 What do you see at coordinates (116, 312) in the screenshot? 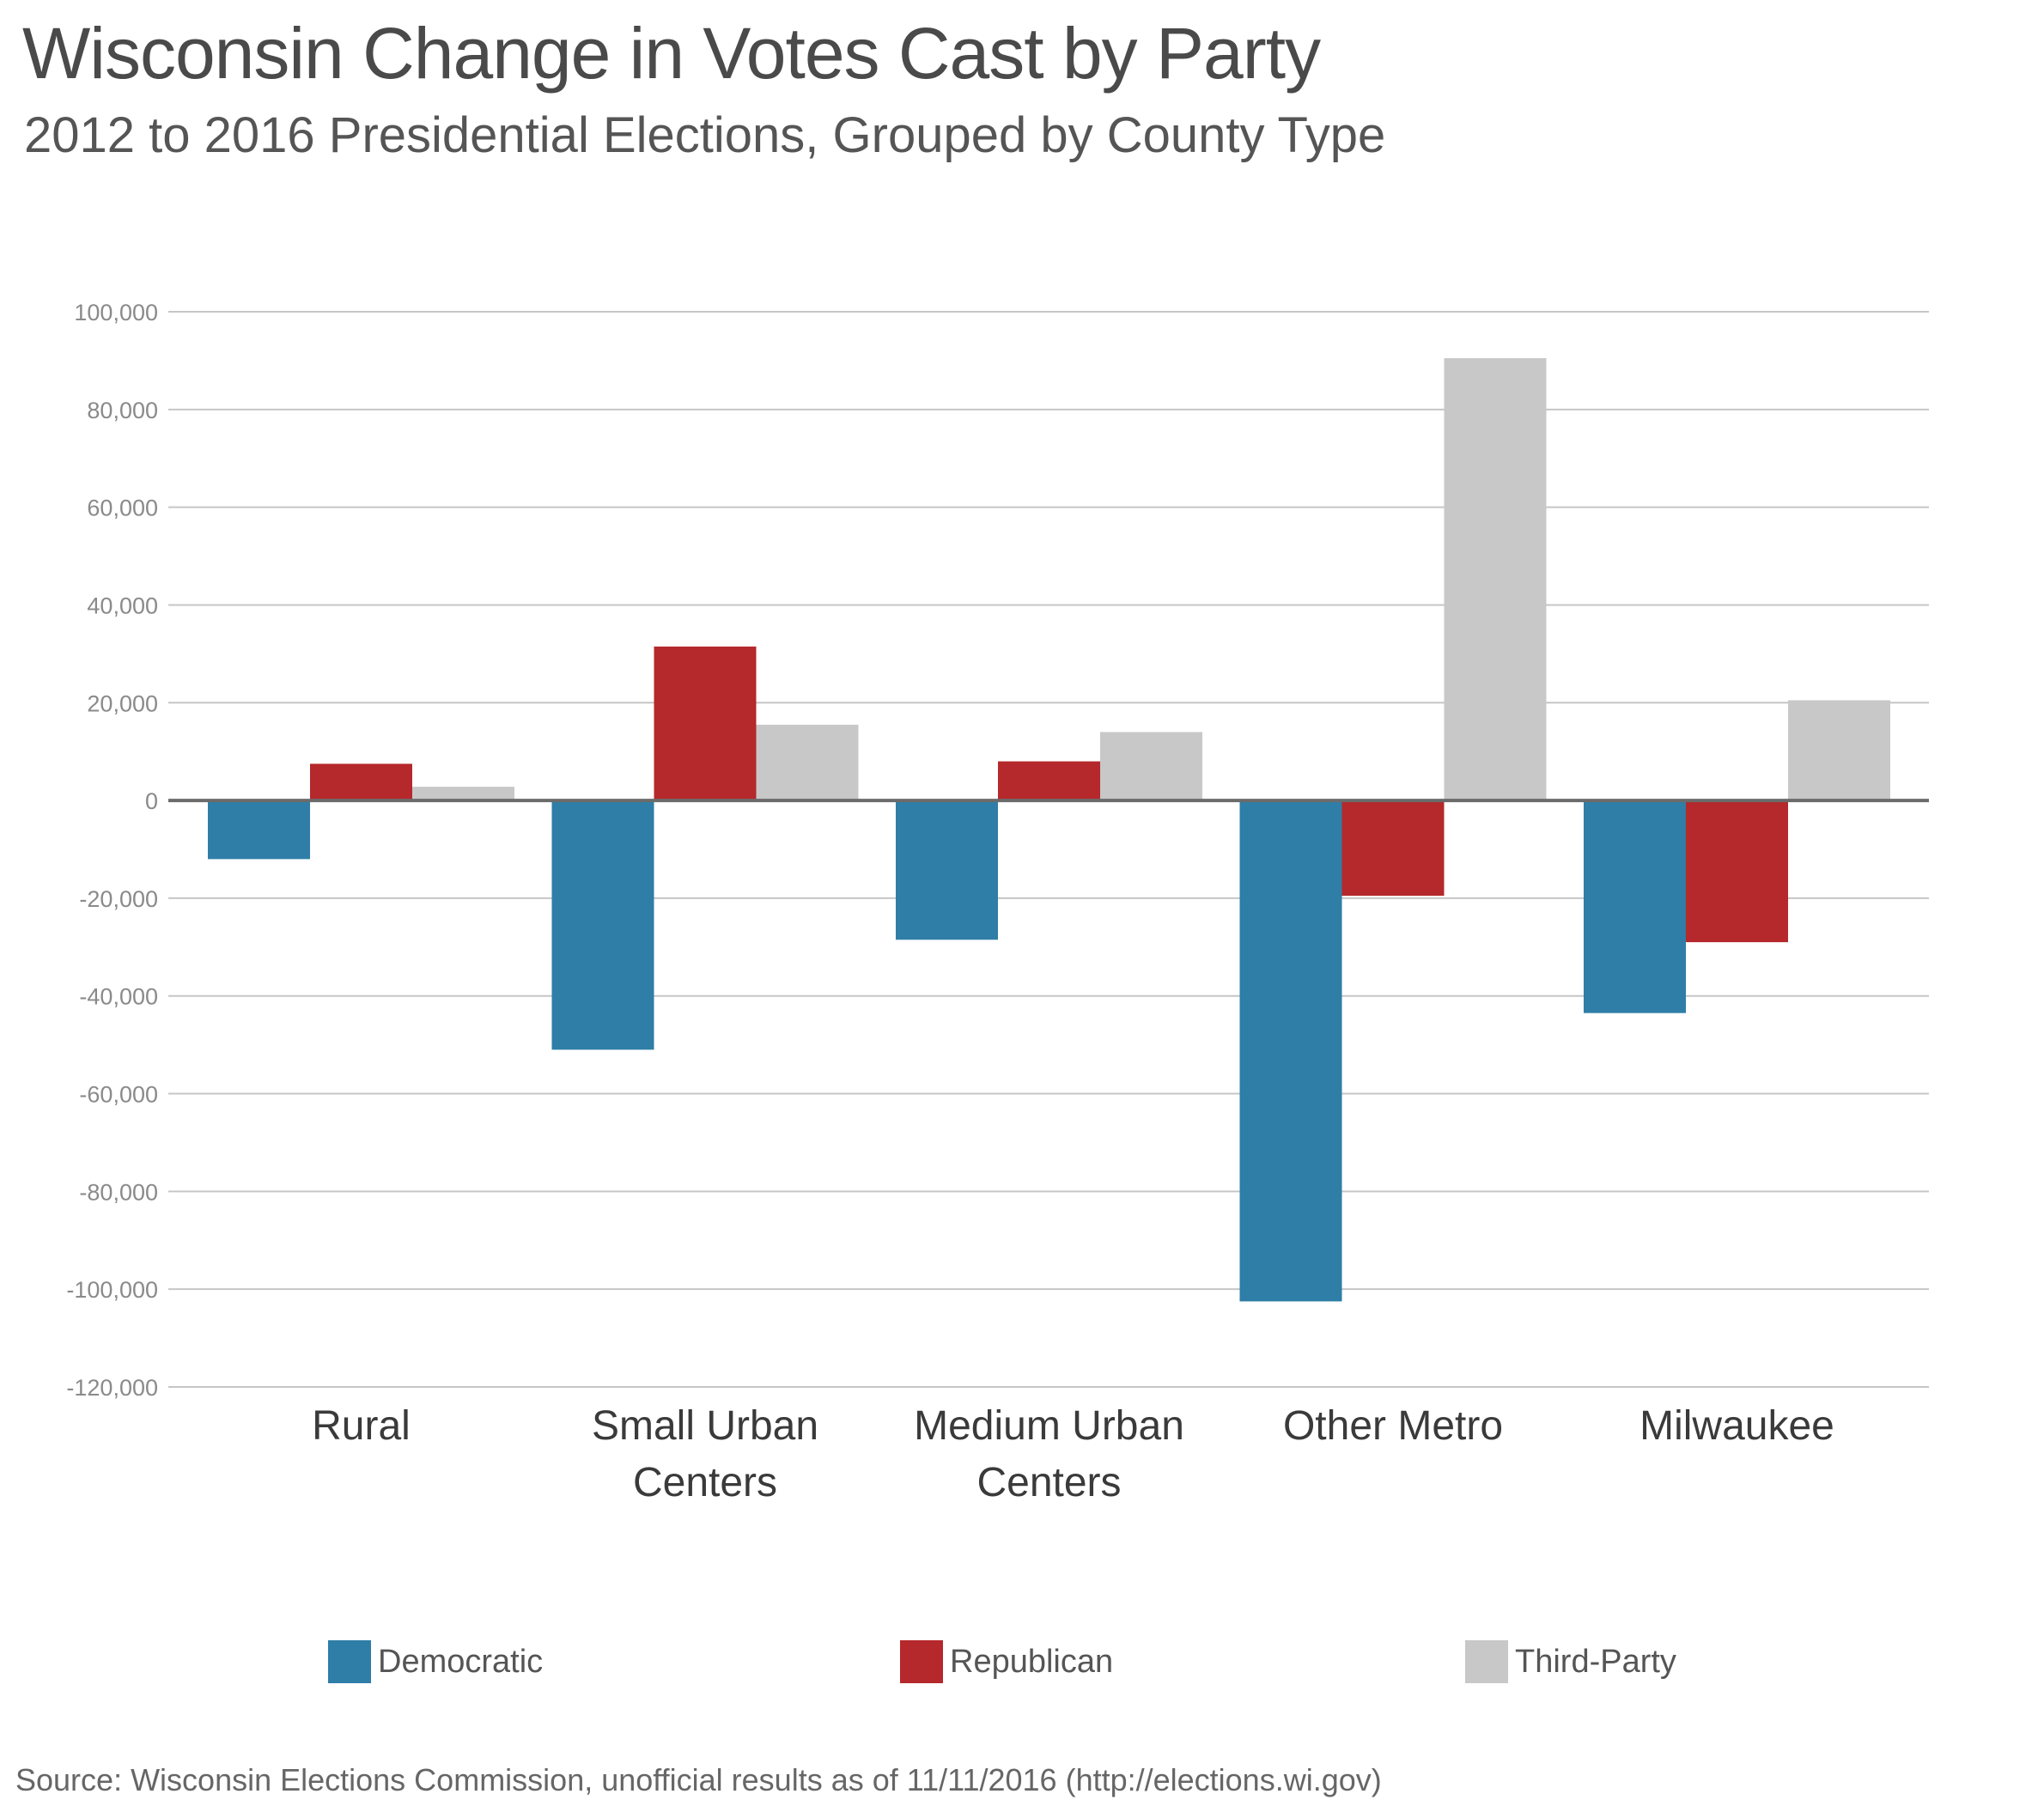
I see `y-tick-label: 100,000` at bounding box center [116, 312].